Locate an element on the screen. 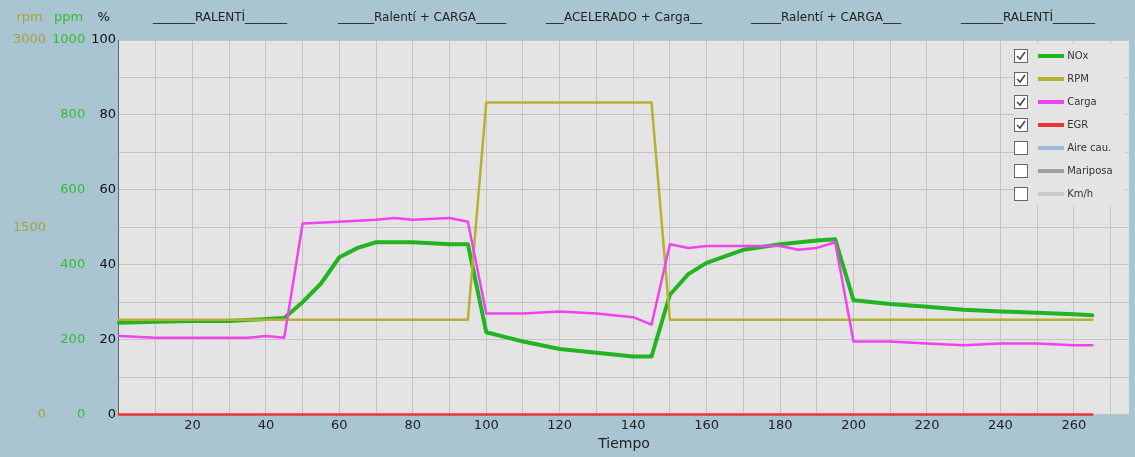 Image resolution: width=1135 pixels, height=457 pixels. legend-label: RPM is located at coordinates (1078, 78).